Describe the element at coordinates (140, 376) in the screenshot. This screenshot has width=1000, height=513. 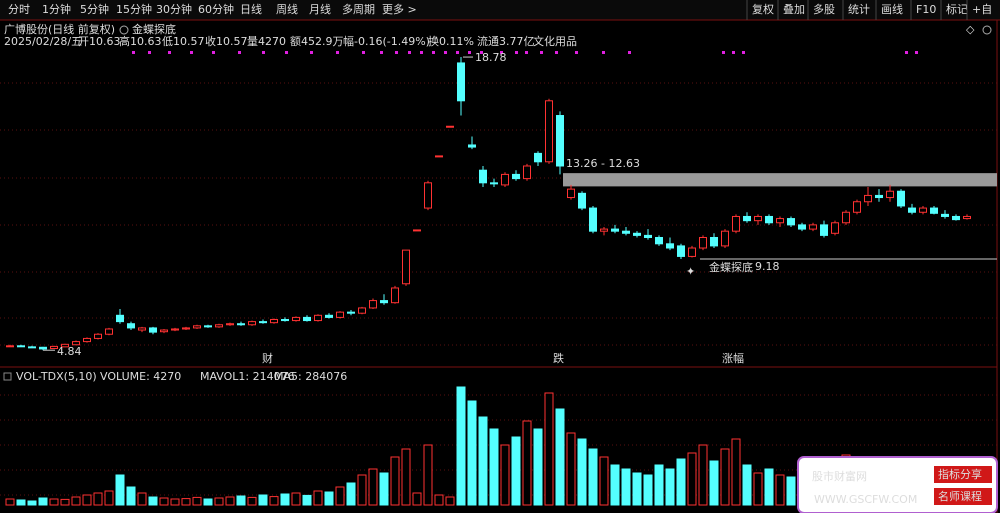
I see `volume-header: VOLUME: 4270` at that location.